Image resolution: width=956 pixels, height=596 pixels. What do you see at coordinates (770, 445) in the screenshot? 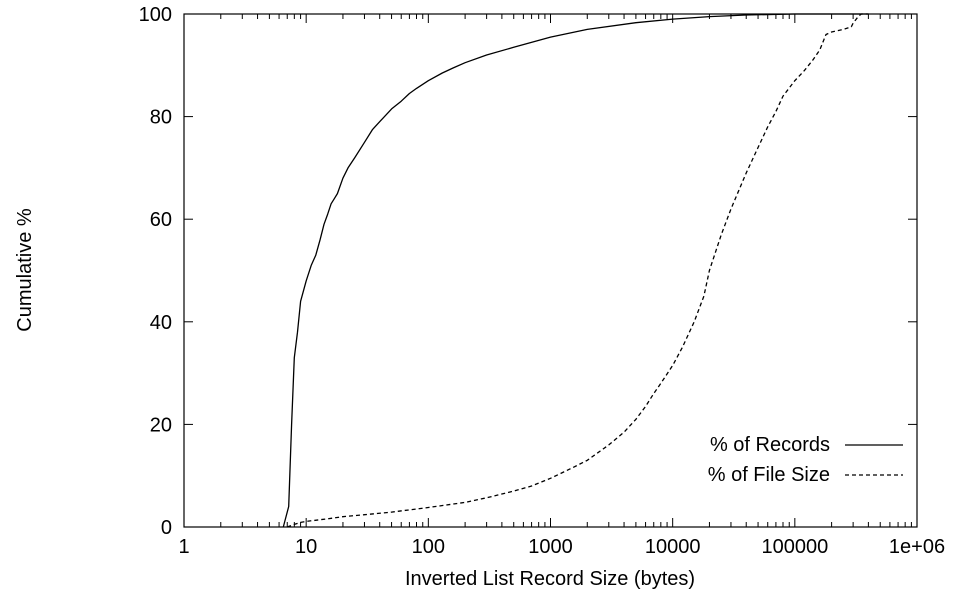
I see `legend-label-records: % of Records` at bounding box center [770, 445].